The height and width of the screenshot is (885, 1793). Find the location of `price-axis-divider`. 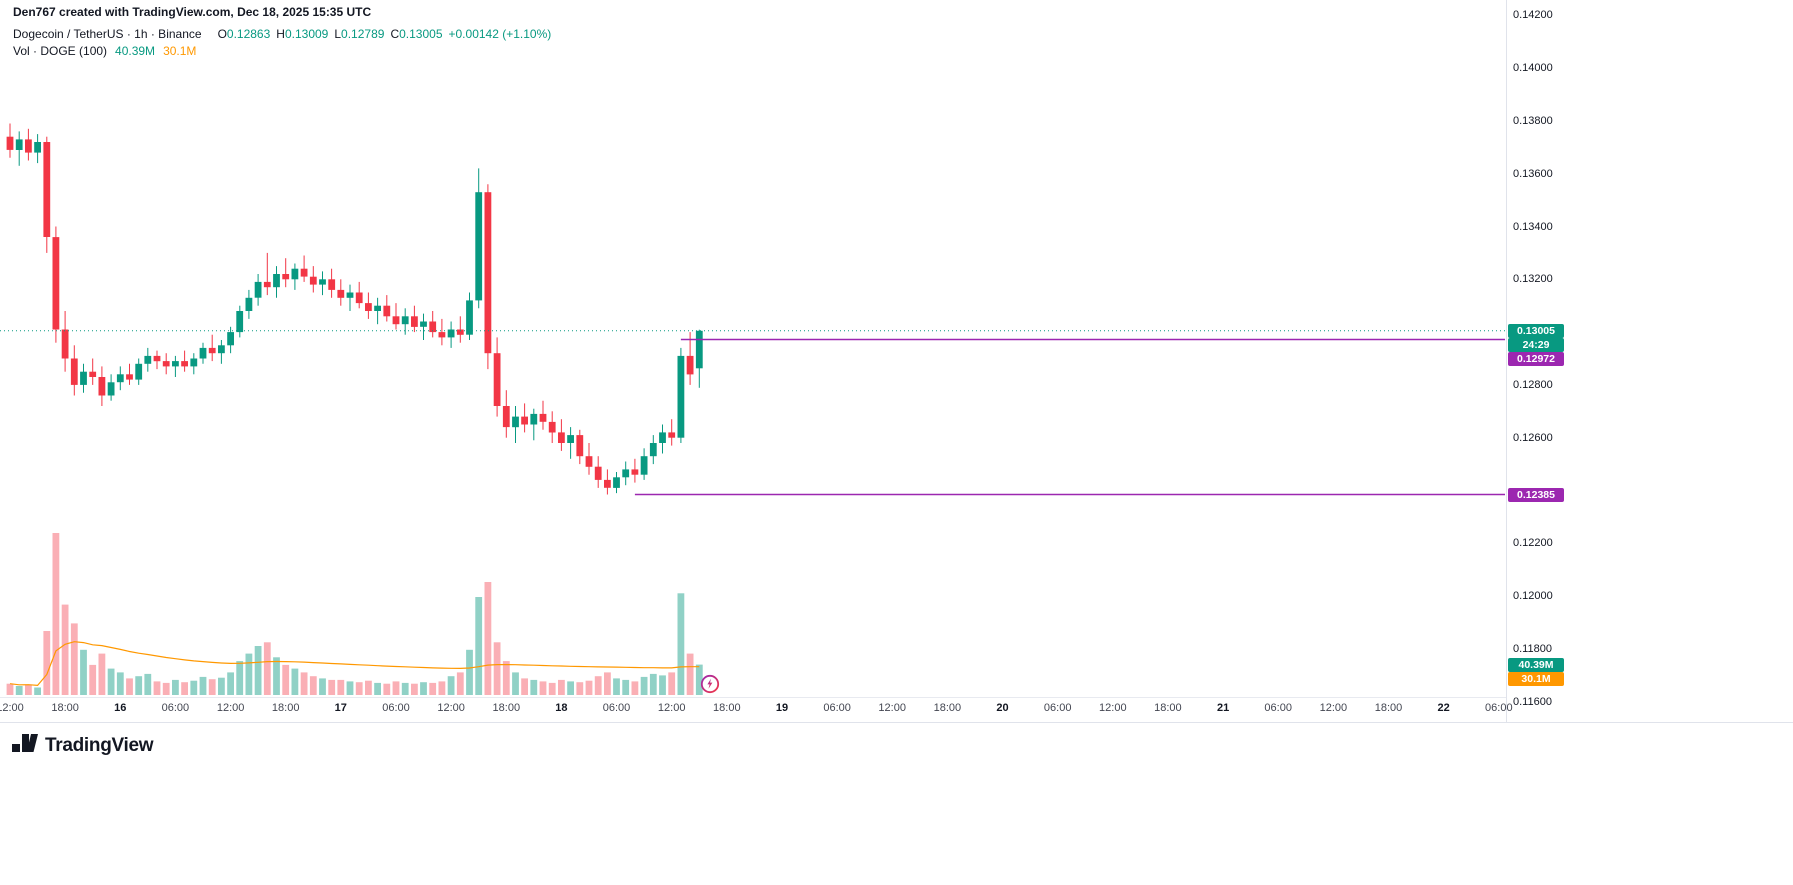

price-axis-divider is located at coordinates (1506, 361).